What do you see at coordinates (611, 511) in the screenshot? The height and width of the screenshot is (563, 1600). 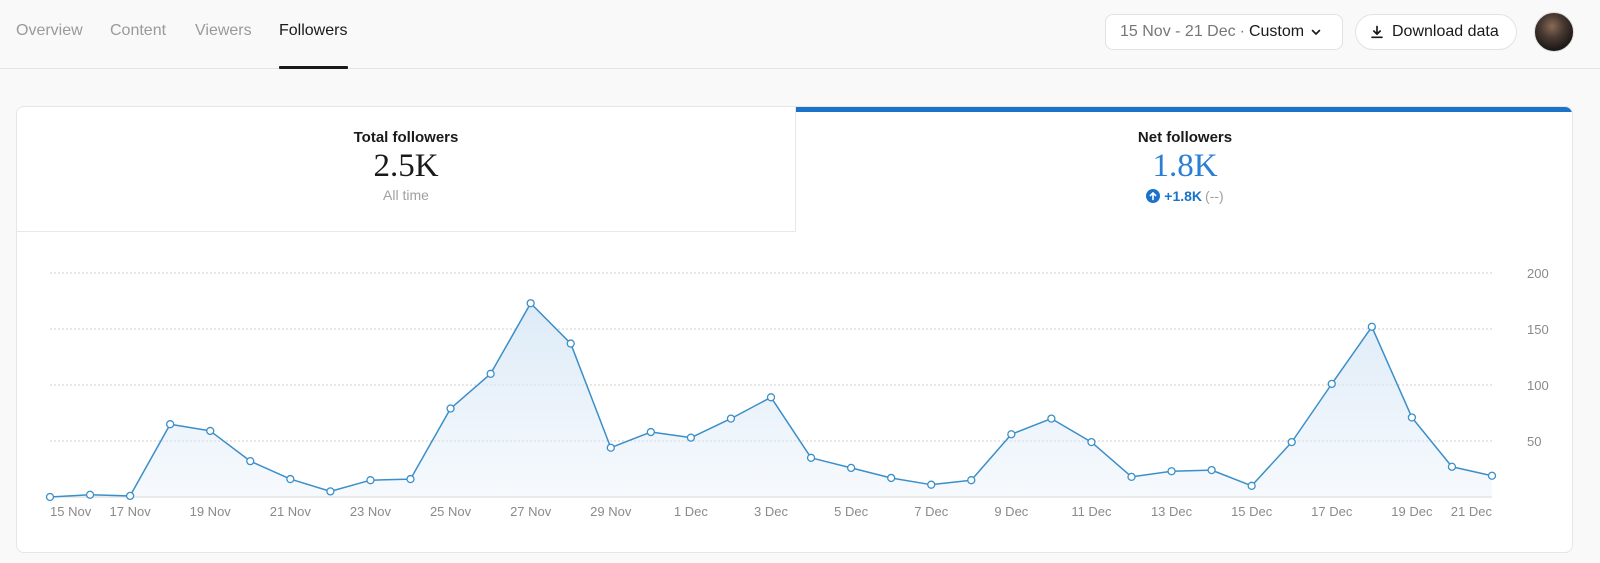 I see `x-tick-label: 29 Nov` at bounding box center [611, 511].